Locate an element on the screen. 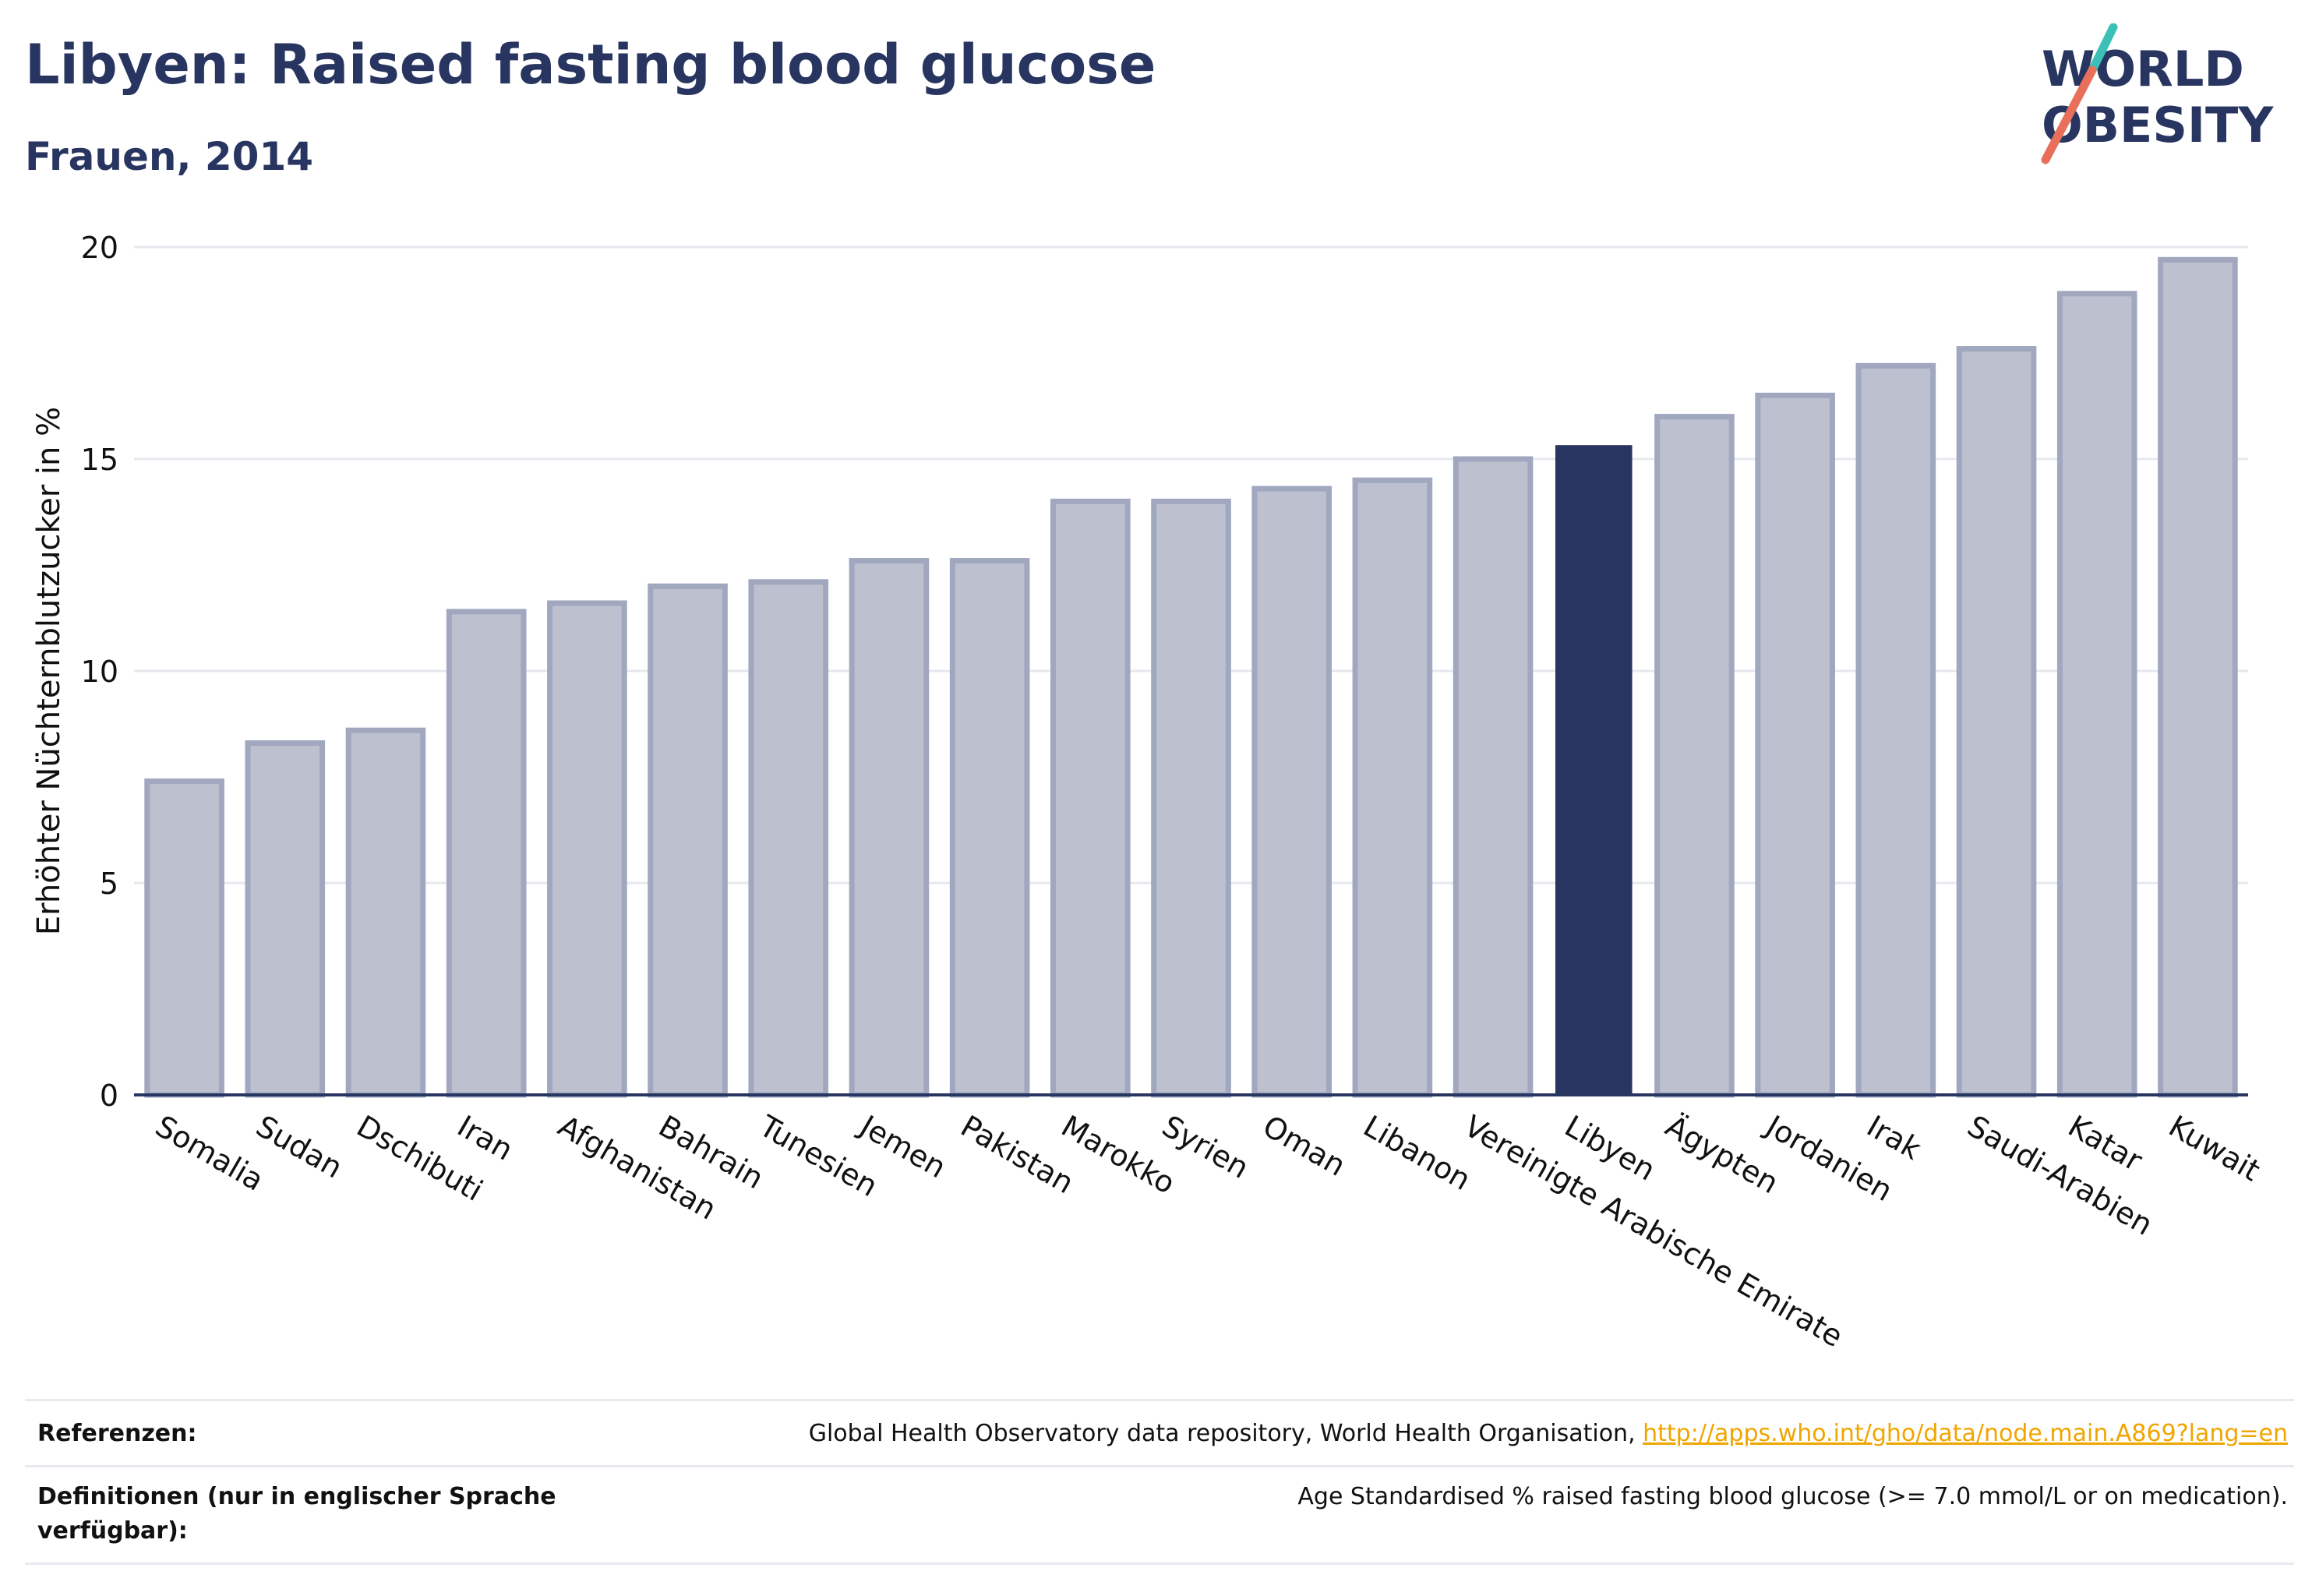 This screenshot has height=1596, width=2305. x-tick-label: Libanon is located at coordinates (1416, 1153).